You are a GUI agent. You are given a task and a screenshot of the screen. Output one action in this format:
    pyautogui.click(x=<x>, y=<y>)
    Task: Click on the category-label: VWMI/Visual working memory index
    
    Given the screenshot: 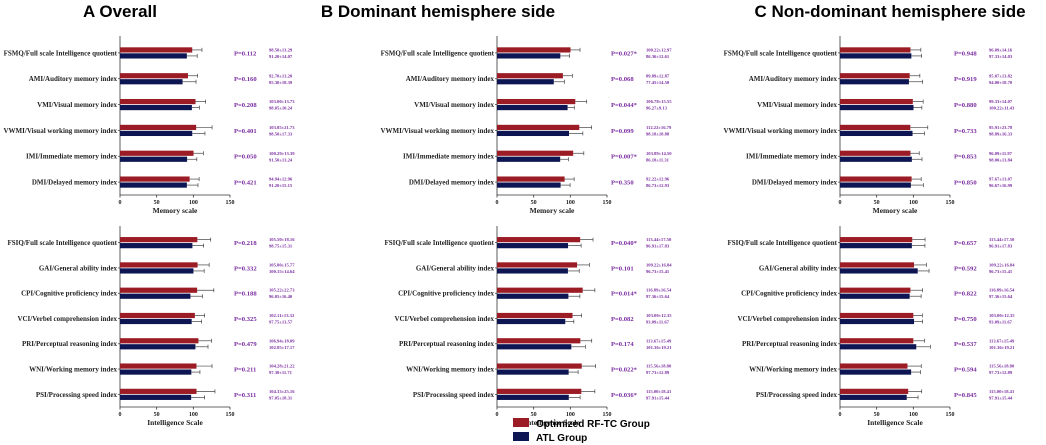 What is the action you would take?
    pyautogui.click(x=438, y=131)
    